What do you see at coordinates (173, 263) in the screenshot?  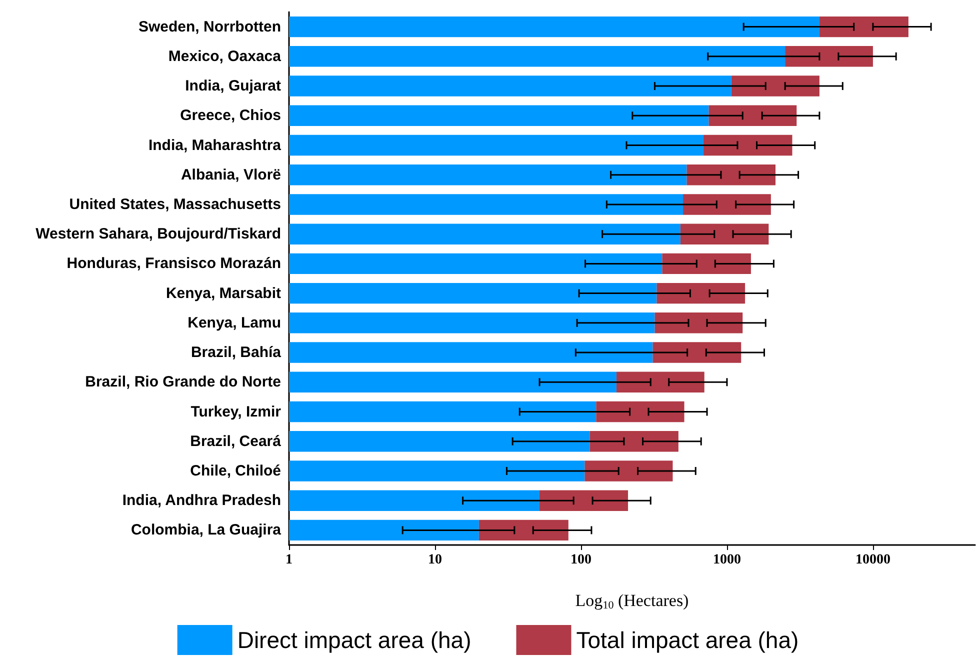 I see `y-tick-label: Honduras, Fransisco Morazán` at bounding box center [173, 263].